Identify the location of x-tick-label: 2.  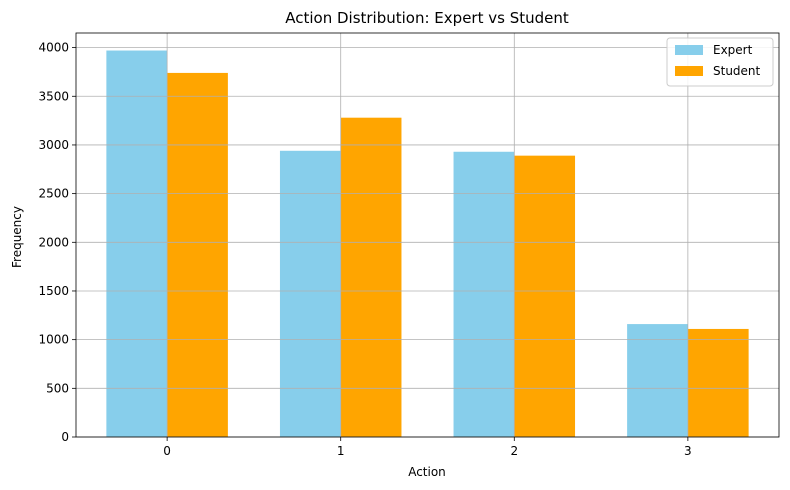
(514, 451).